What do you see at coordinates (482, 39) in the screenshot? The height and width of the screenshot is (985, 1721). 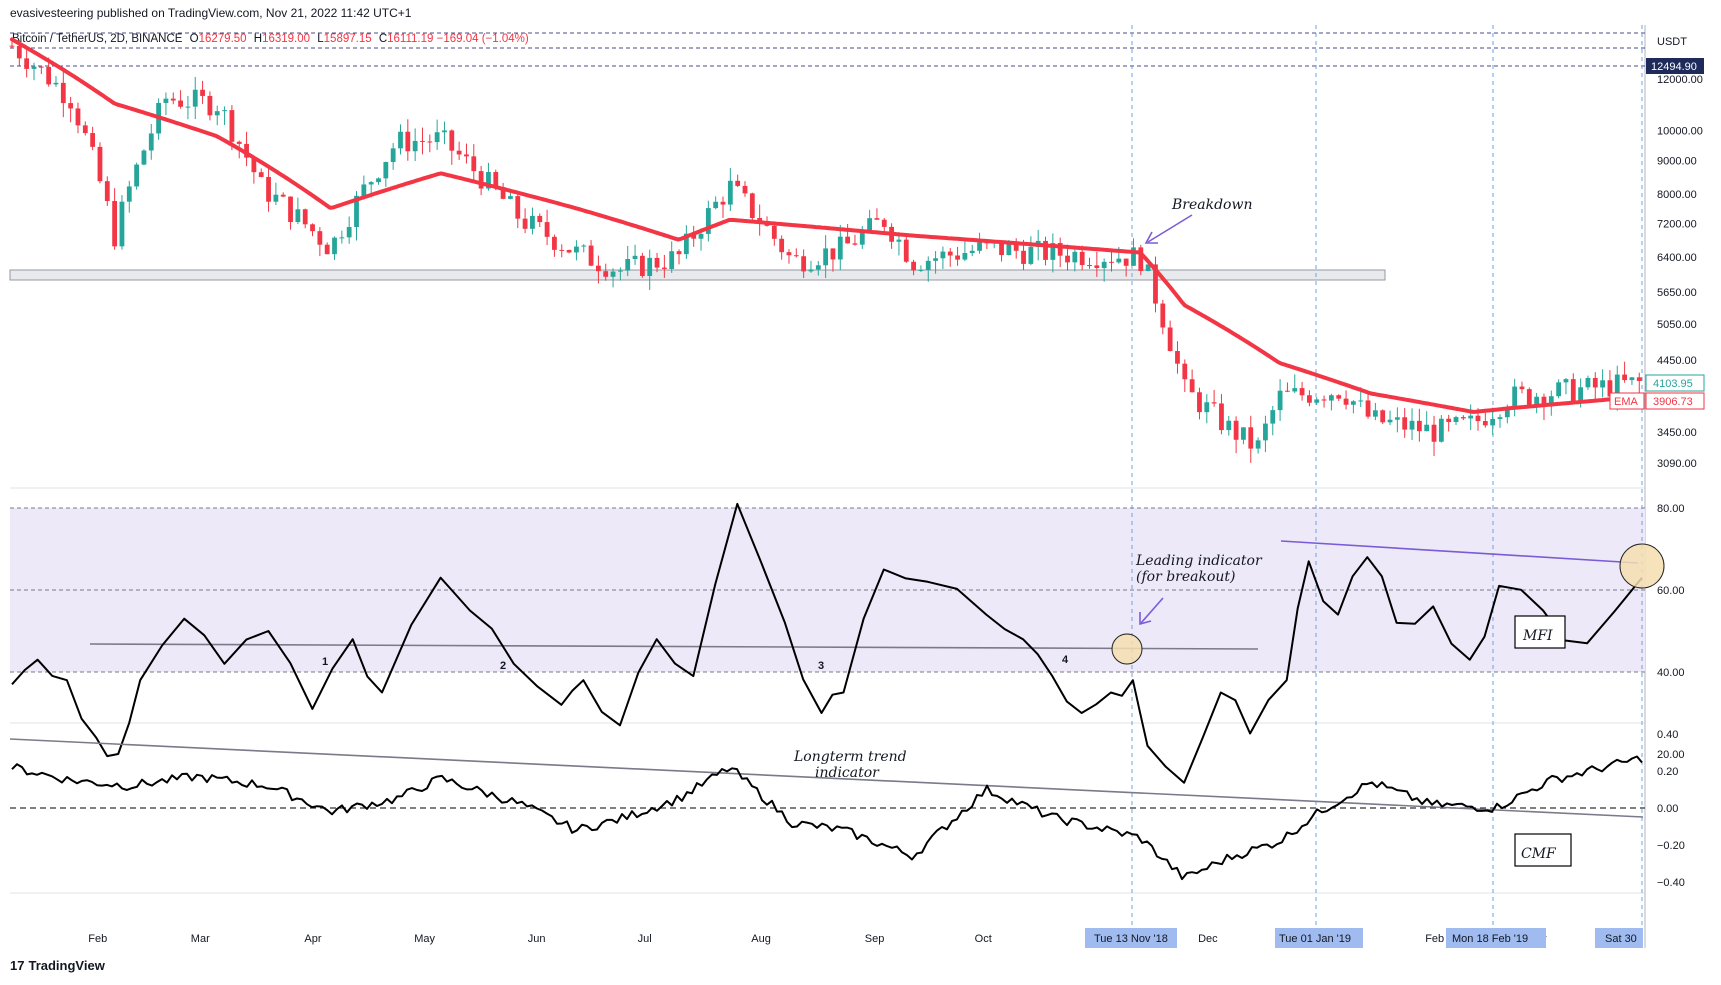 I see `price-change: −169.04 (−1.04%)` at bounding box center [482, 39].